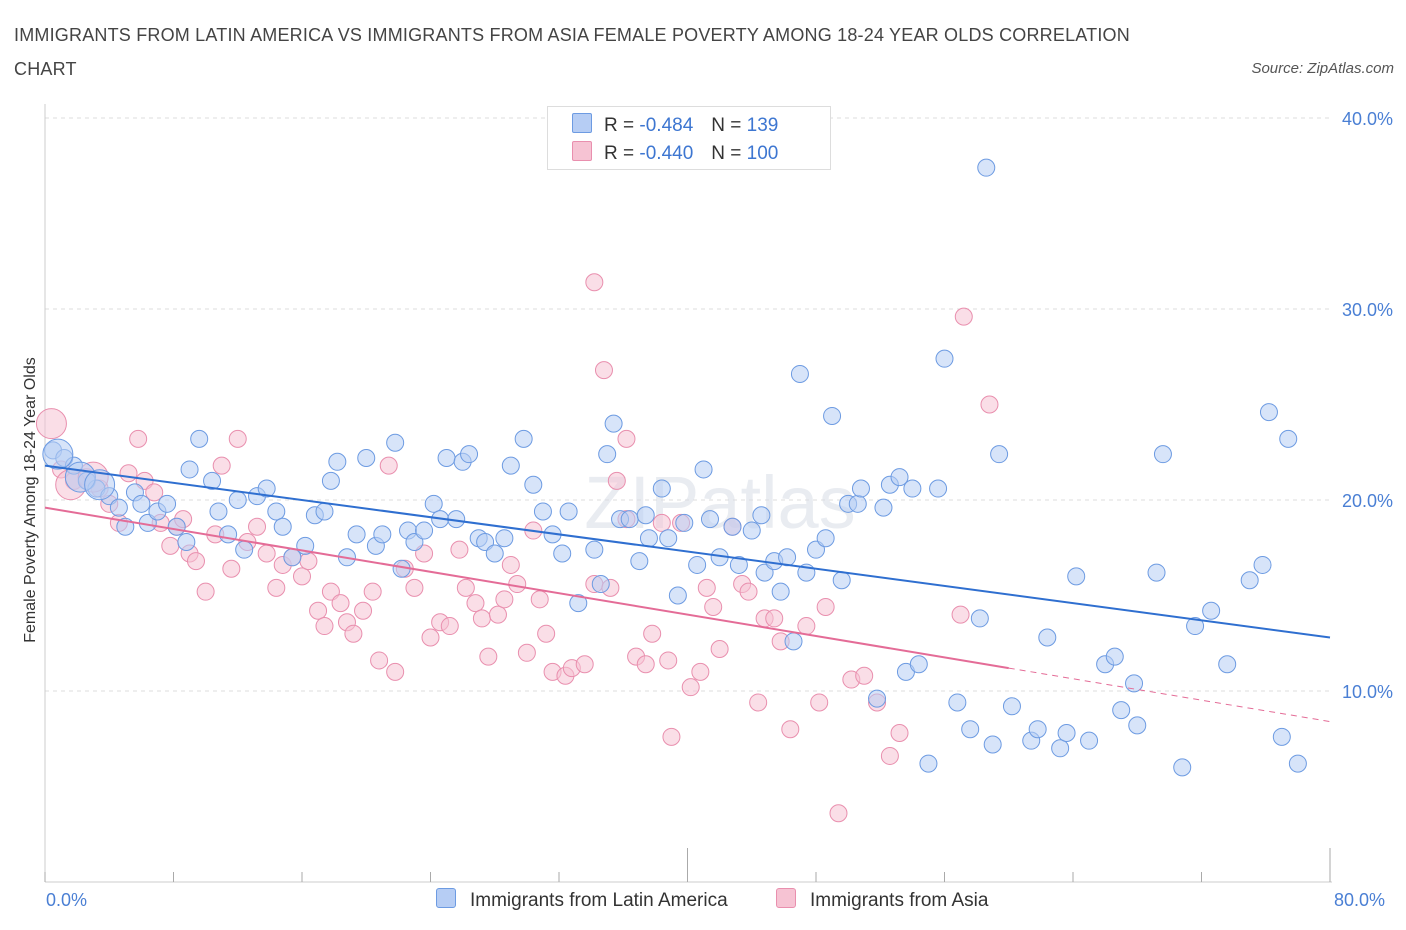  I want to click on legend-swatch-pink, so click(786, 898).